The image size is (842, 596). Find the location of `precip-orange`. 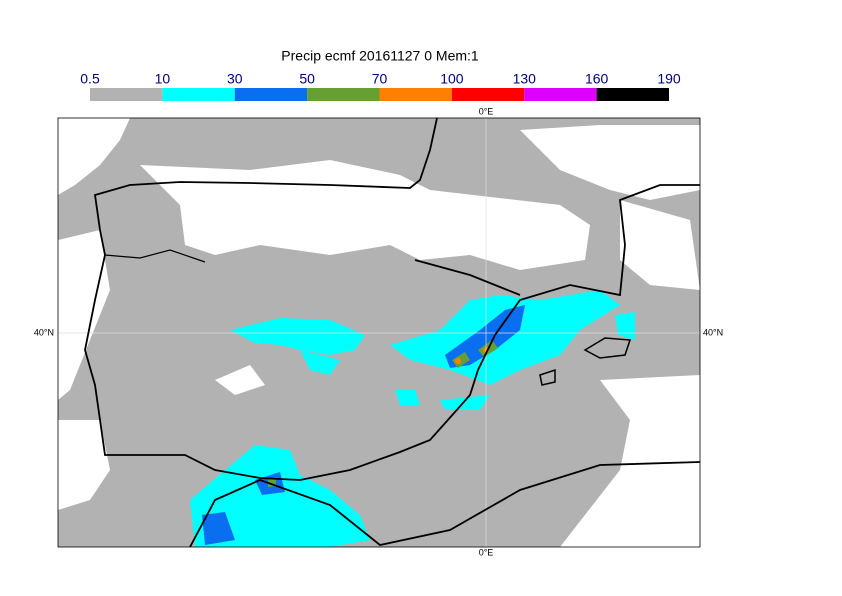

precip-orange is located at coordinates (458, 361).